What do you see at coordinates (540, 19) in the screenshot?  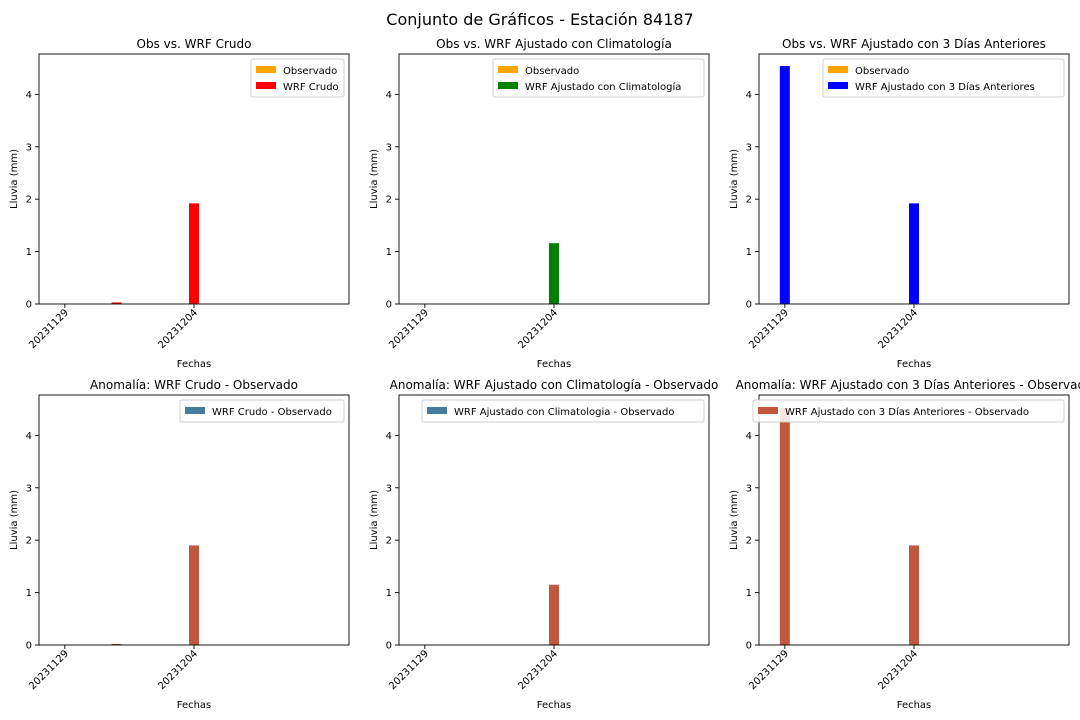 I see `figure-title: Conjunto de Gráficos - Estación 84187` at bounding box center [540, 19].